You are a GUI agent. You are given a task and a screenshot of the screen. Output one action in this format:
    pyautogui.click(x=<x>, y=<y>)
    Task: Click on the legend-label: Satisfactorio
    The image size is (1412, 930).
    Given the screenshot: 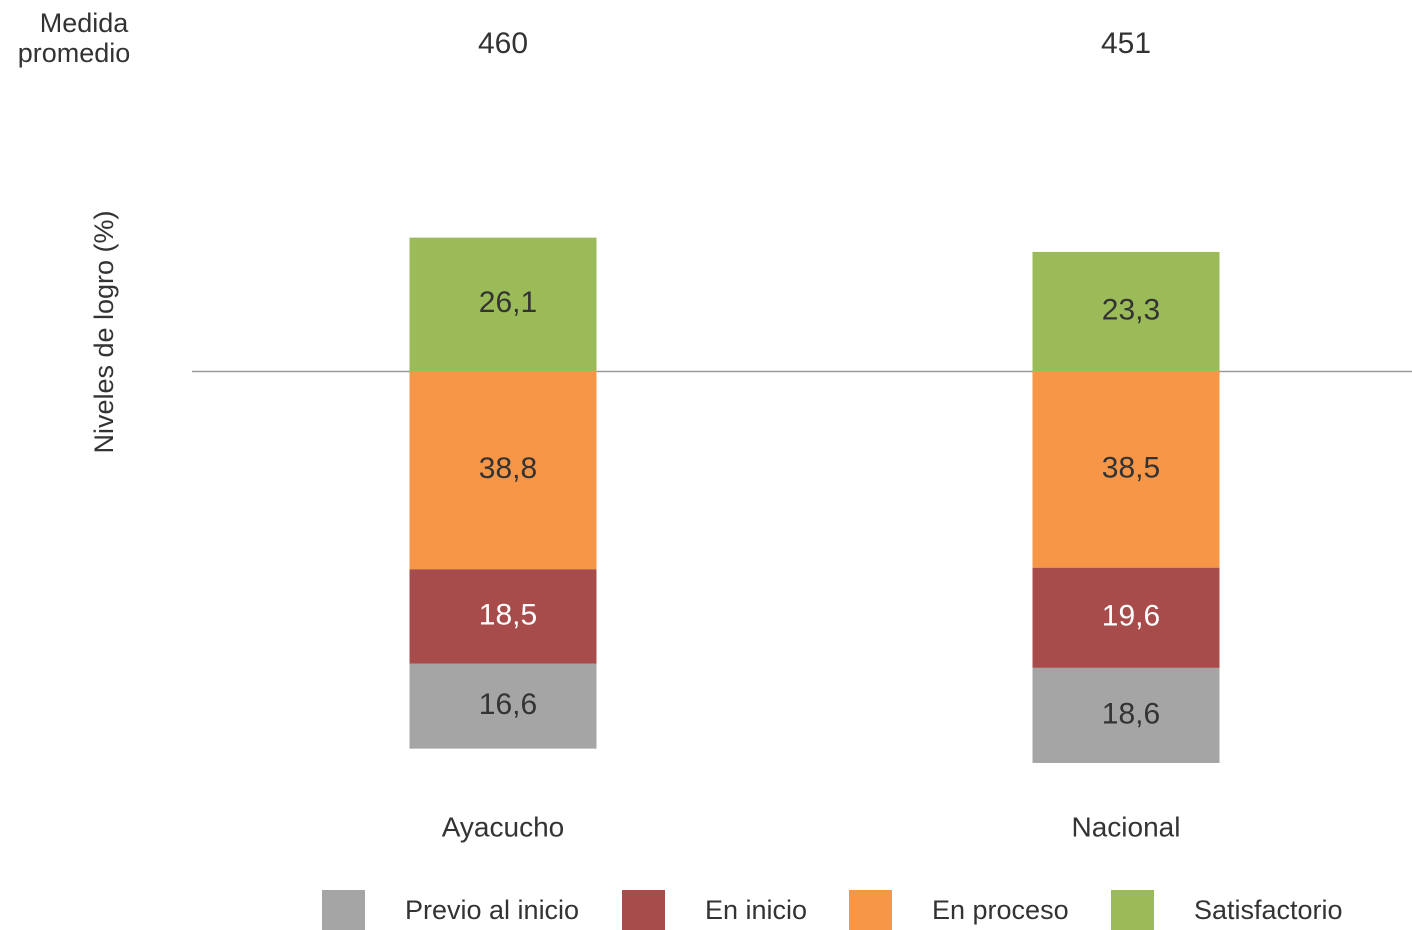 What is the action you would take?
    pyautogui.click(x=1268, y=910)
    